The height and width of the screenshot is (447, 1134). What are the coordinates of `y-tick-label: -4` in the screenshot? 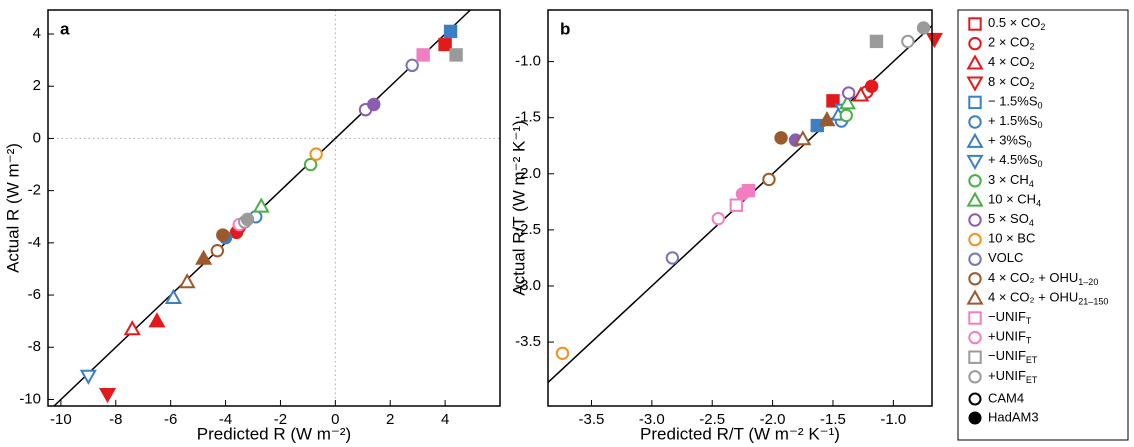 It's located at (34, 242).